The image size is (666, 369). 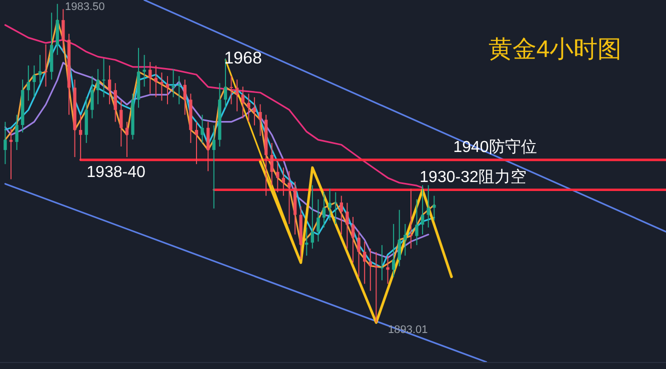 What do you see at coordinates (555, 49) in the screenshot?
I see `text: 黄金4小时图` at bounding box center [555, 49].